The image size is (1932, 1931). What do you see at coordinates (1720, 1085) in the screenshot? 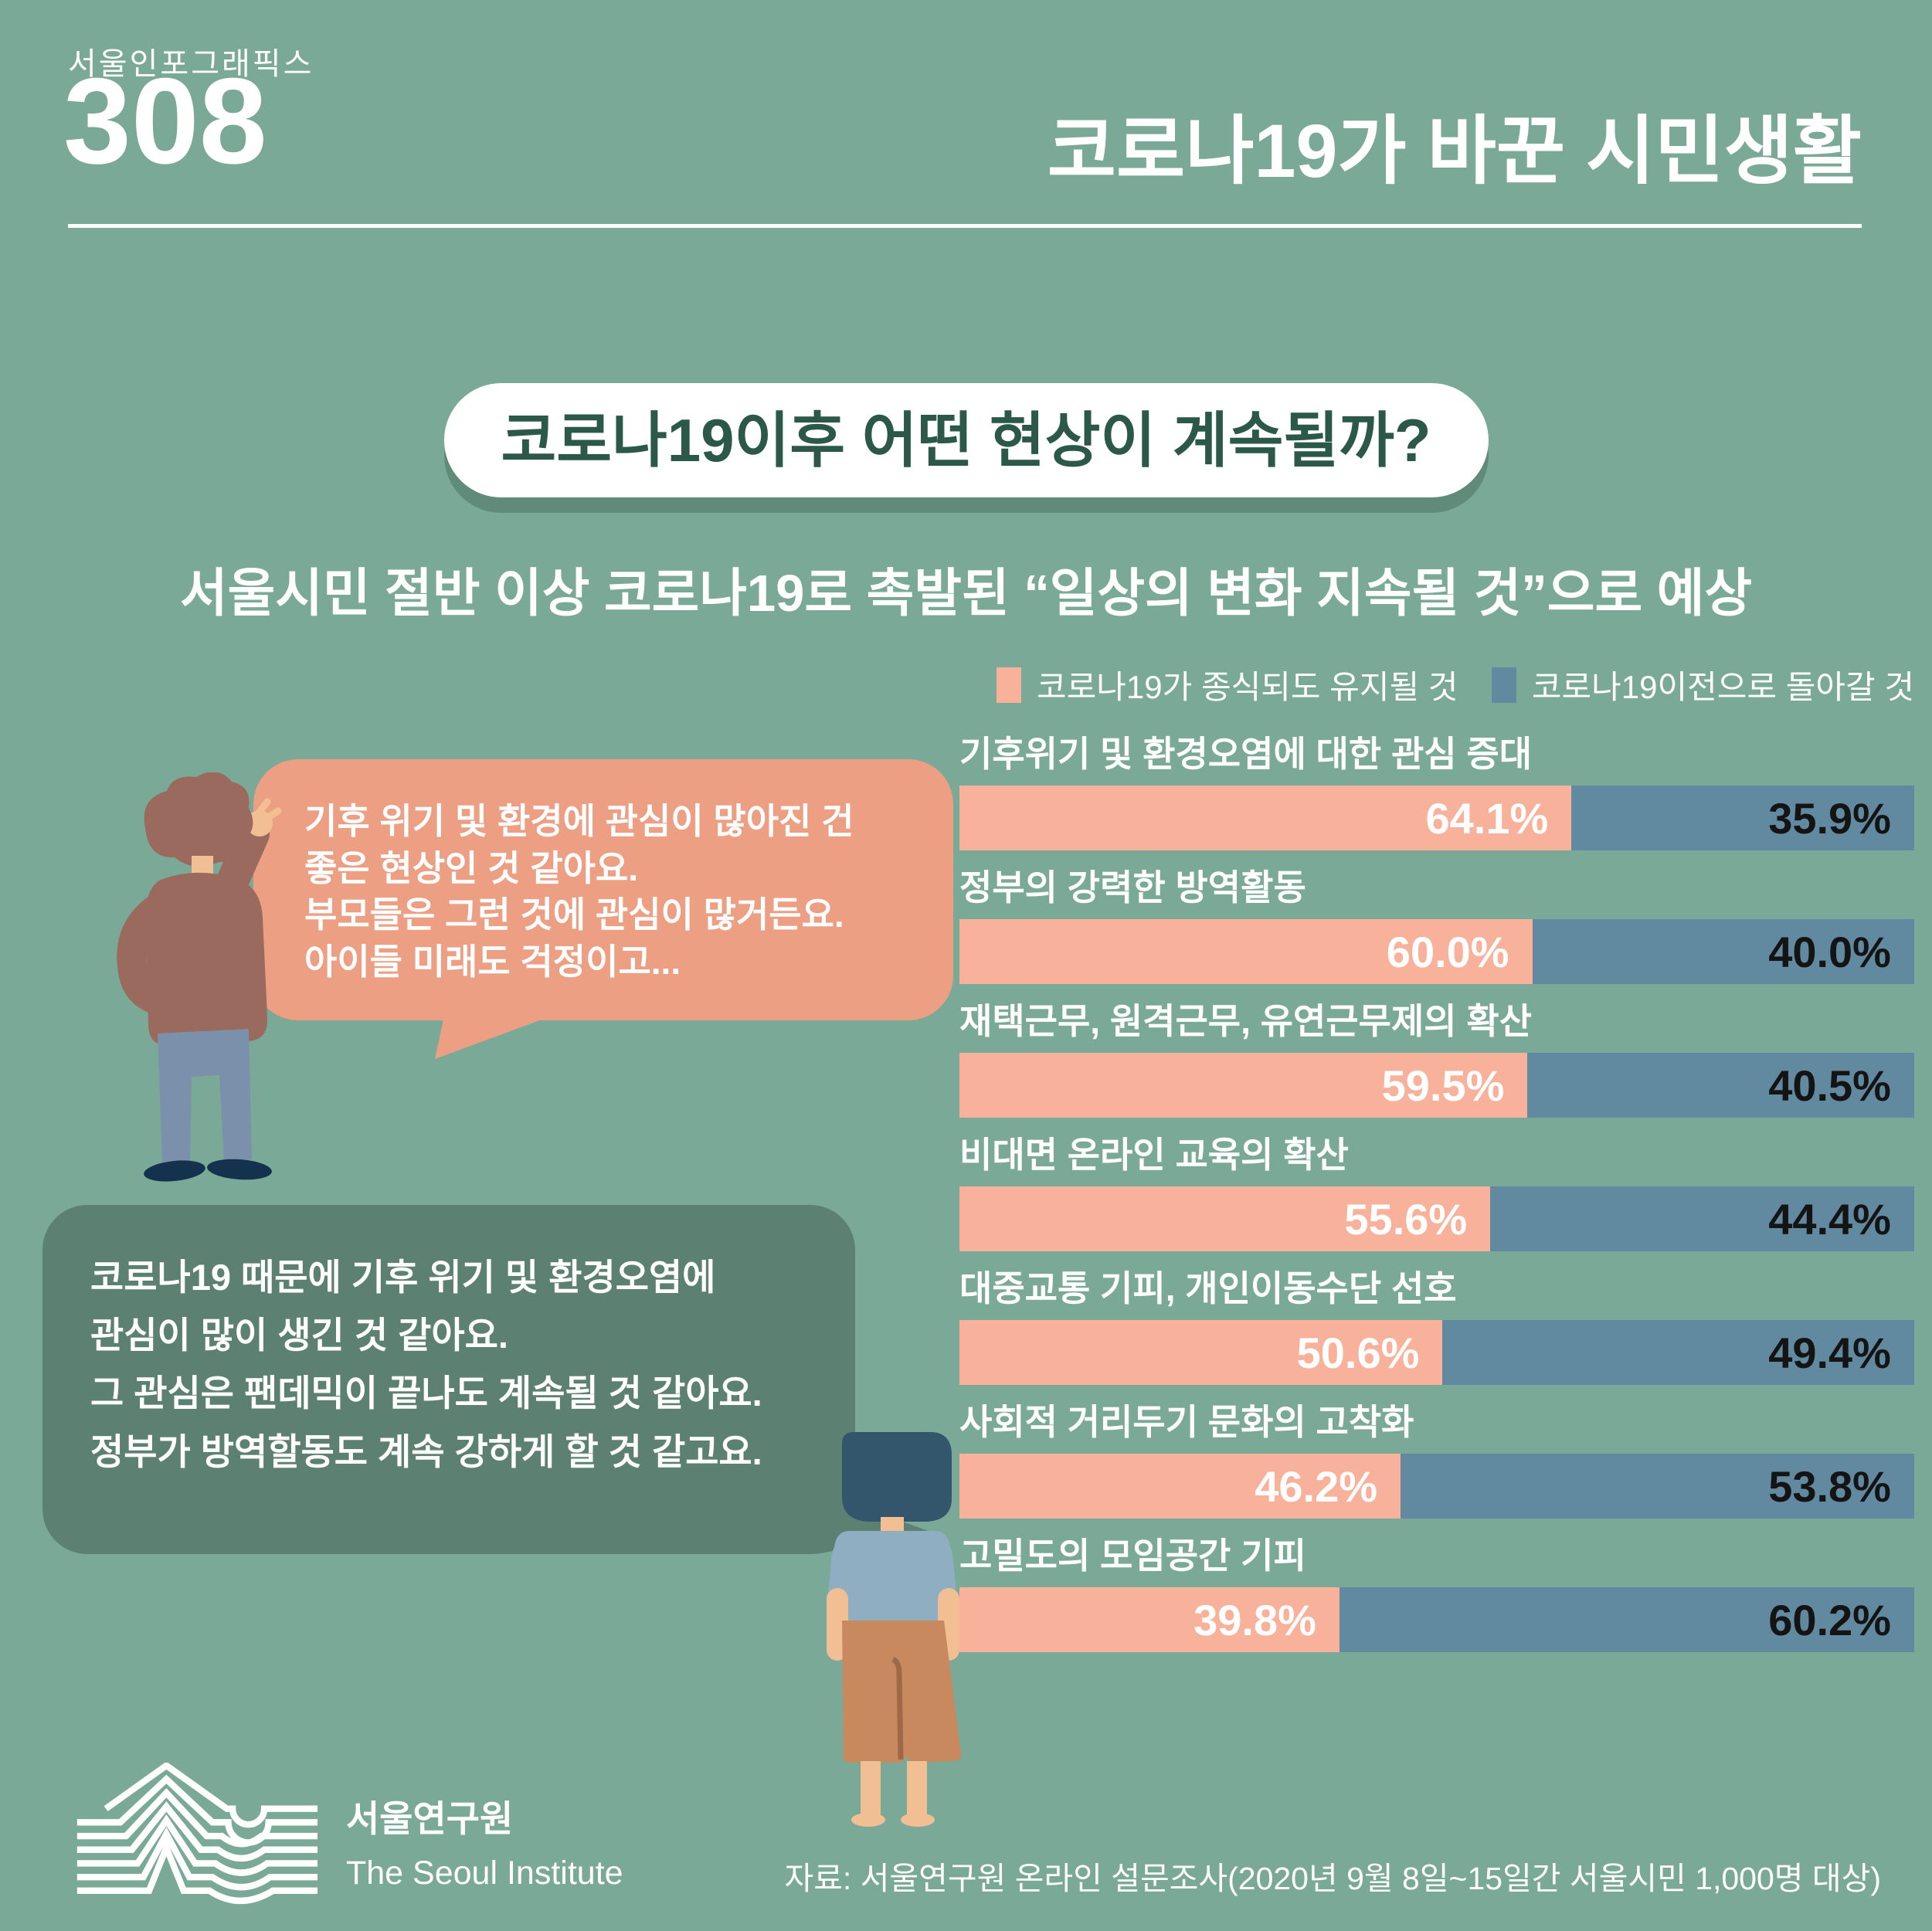
I see `bar-segment-return: 40.5%` at bounding box center [1720, 1085].